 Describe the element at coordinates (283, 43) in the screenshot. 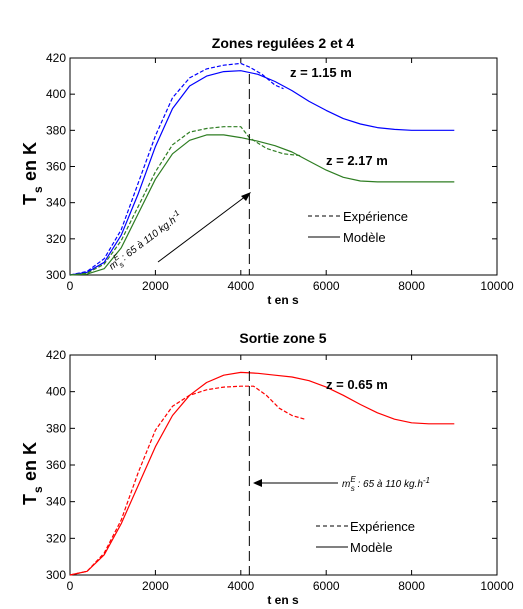

I see `chart-title: Zones regulées 2 et 4` at that location.